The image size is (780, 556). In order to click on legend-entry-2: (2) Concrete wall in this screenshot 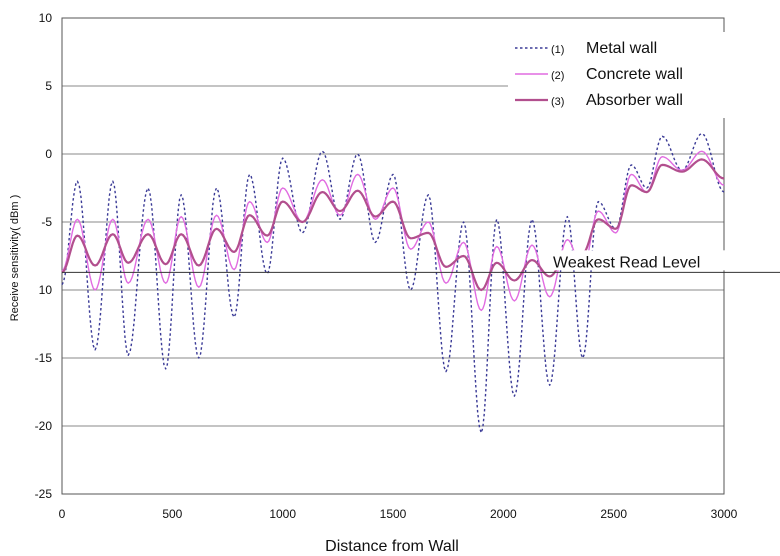, I will do `click(617, 74)`.